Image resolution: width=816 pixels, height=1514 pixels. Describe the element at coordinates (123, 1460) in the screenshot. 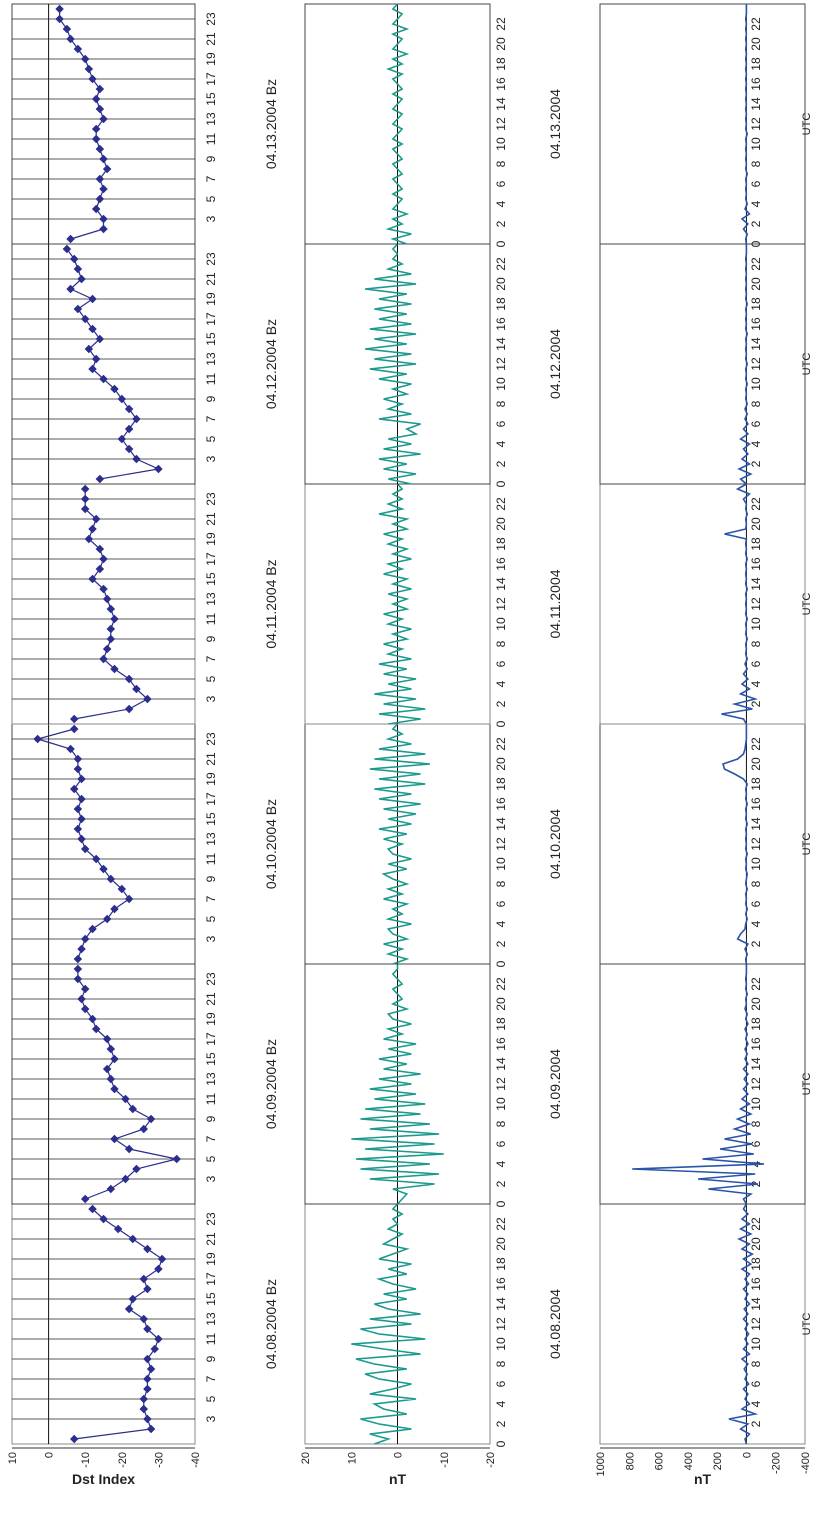

I see `y-tick-label: -20` at that location.